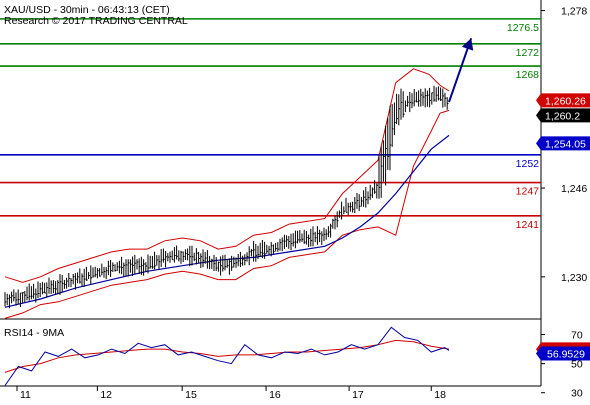 The height and width of the screenshot is (405, 590). Describe the element at coordinates (574, 12) in the screenshot. I see `price-tick-label: 1,278` at that location.